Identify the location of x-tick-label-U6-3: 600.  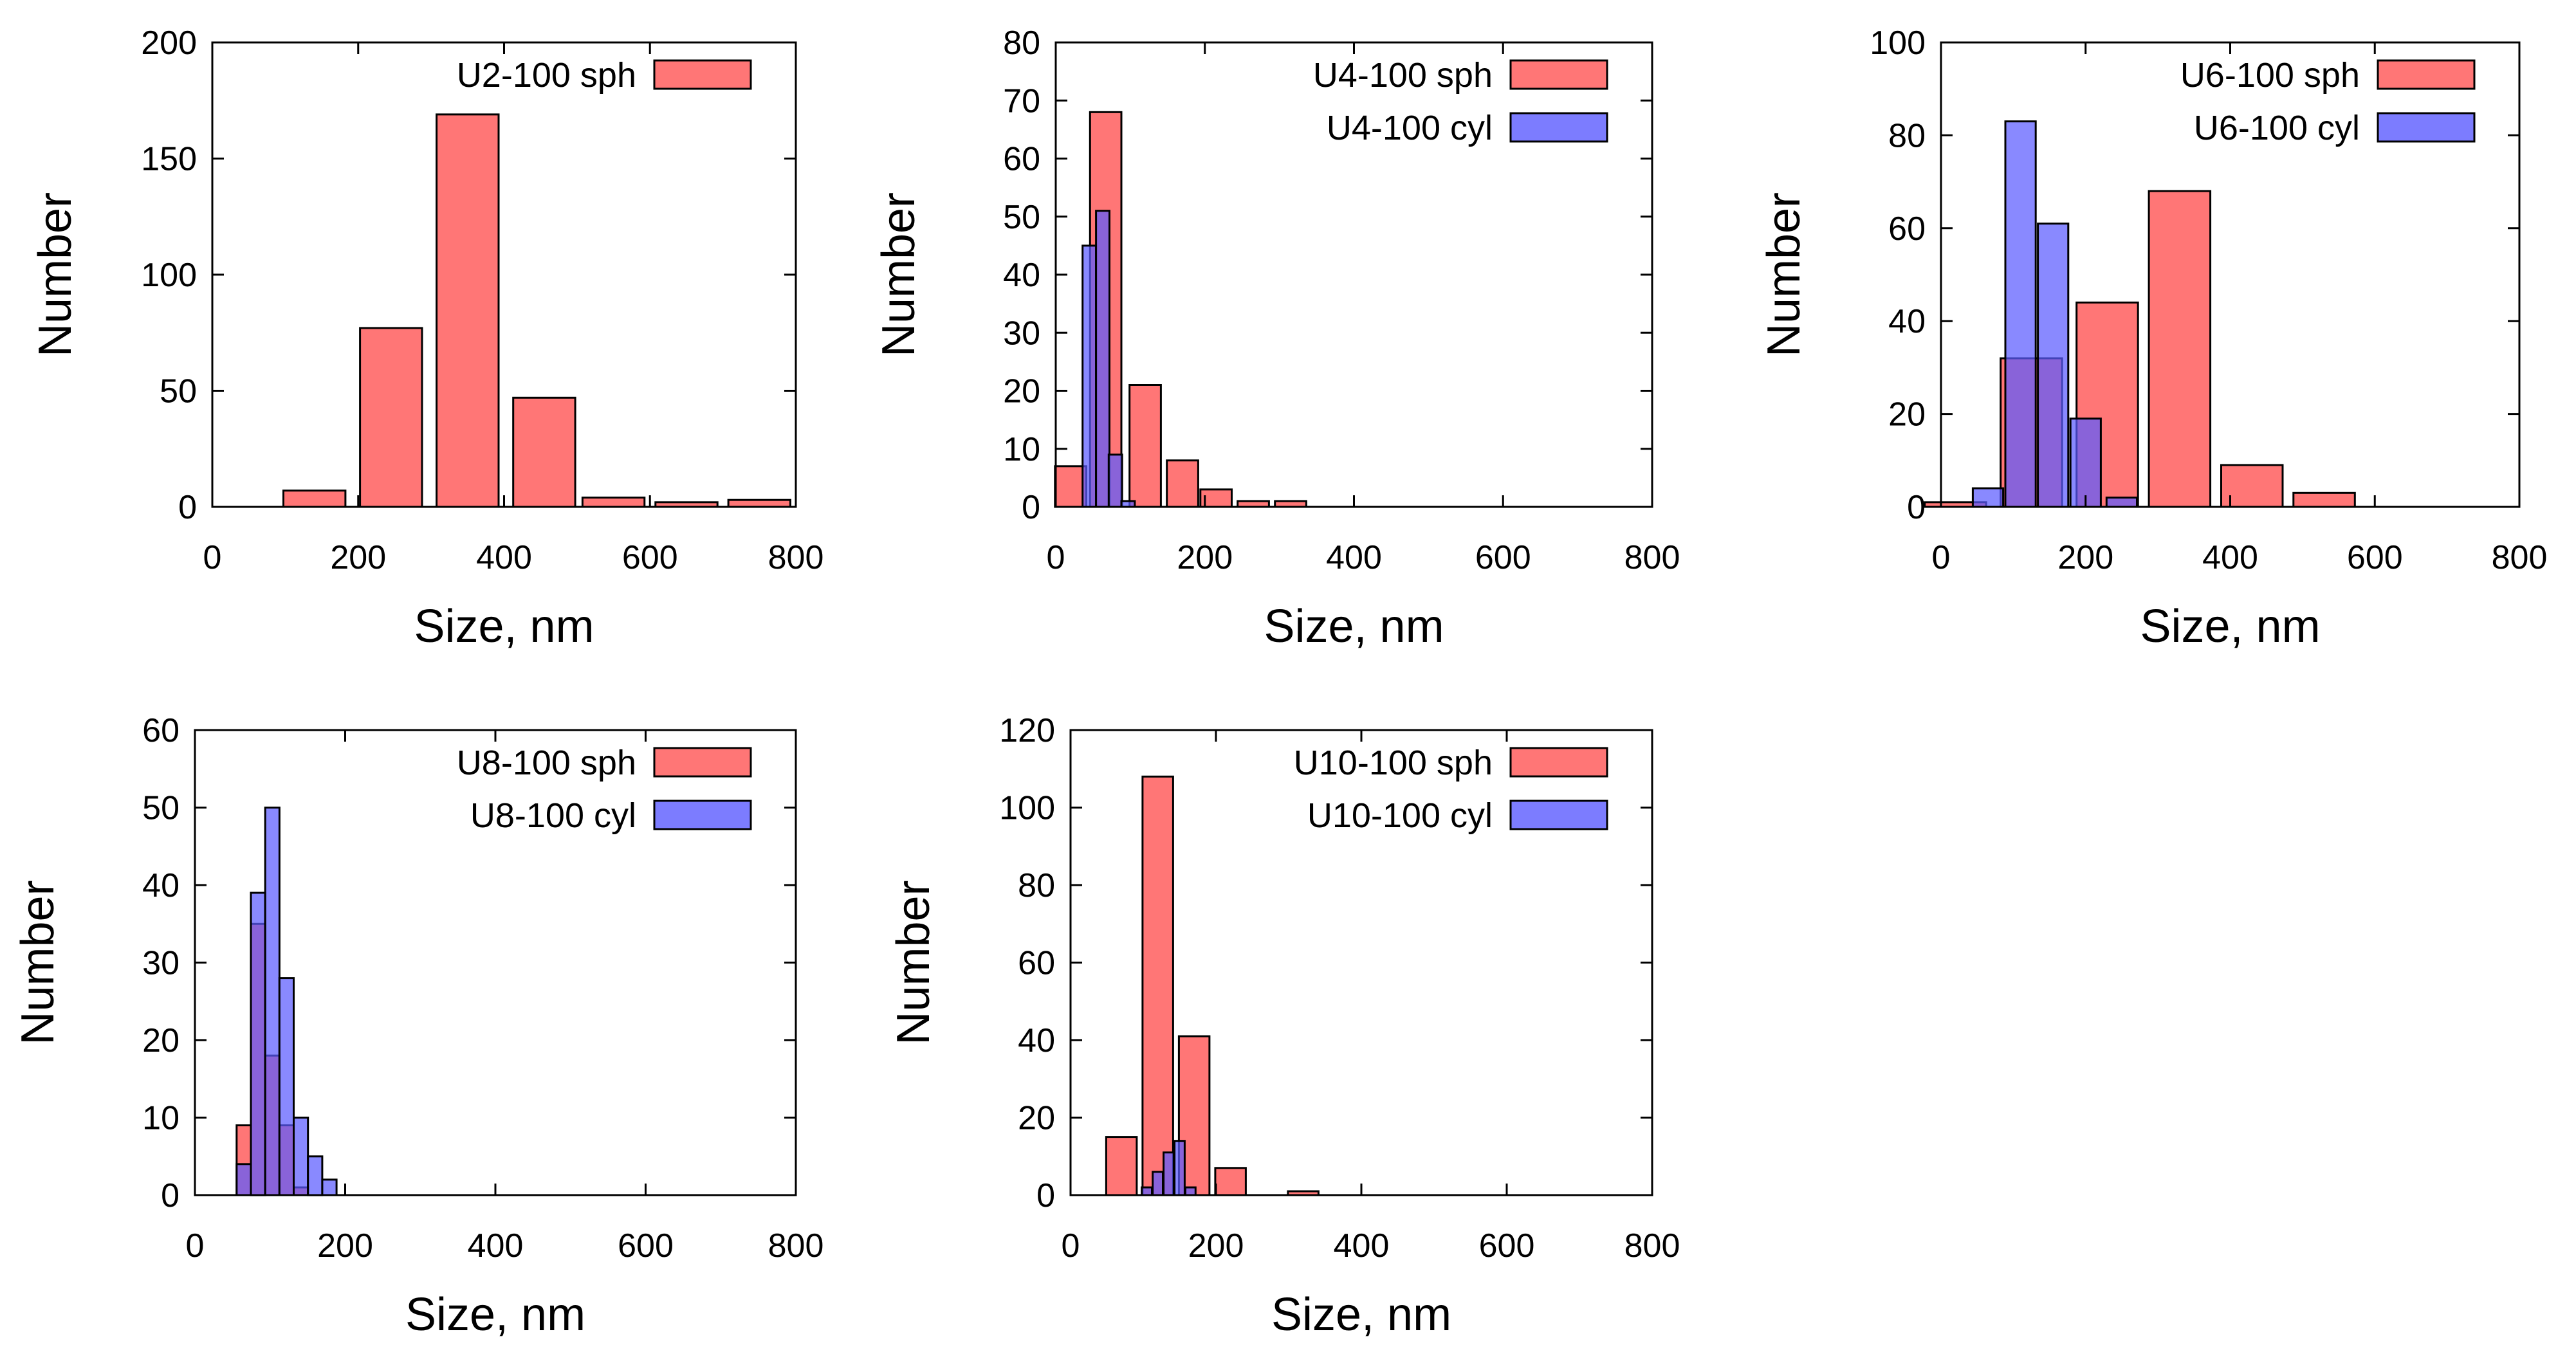
(2375, 557).